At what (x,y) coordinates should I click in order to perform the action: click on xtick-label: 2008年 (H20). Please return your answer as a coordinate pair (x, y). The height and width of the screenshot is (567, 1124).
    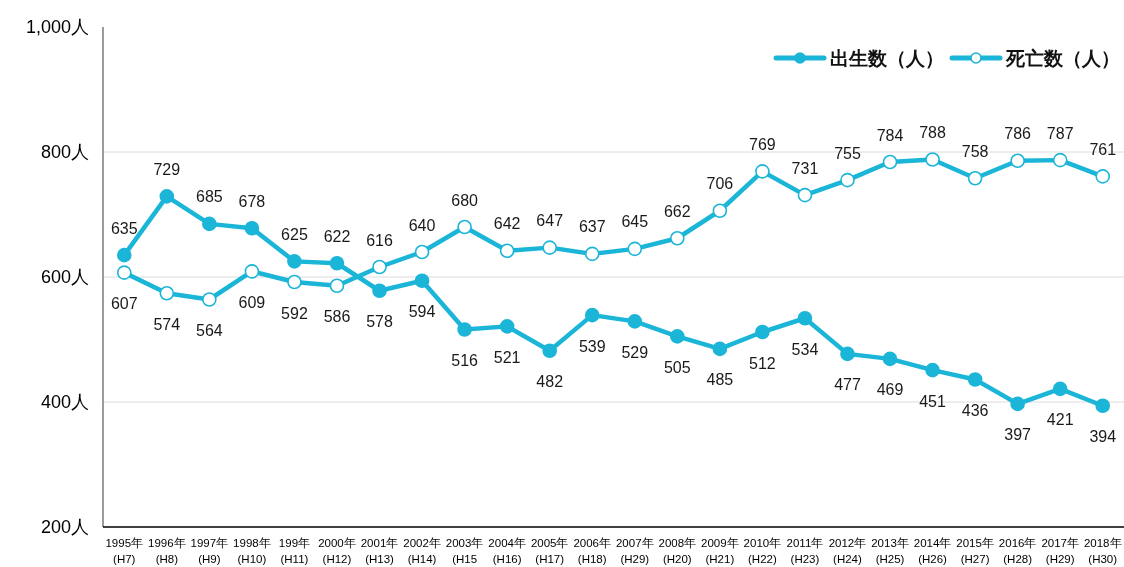
    Looking at the image, I should click on (677, 551).